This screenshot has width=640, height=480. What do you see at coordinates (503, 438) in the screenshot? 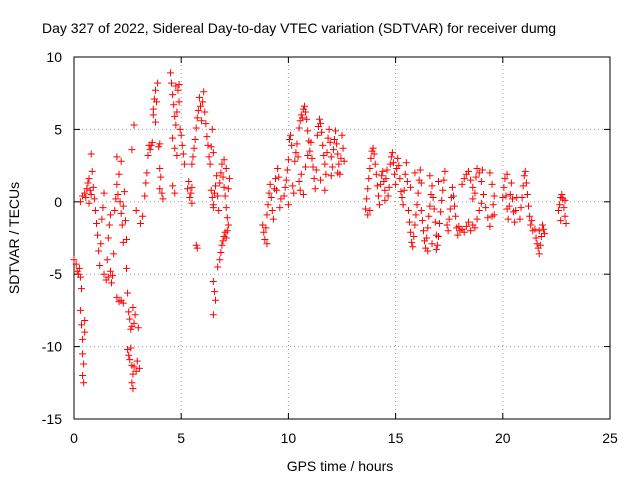
I see `x-tick-label: 20` at bounding box center [503, 438].